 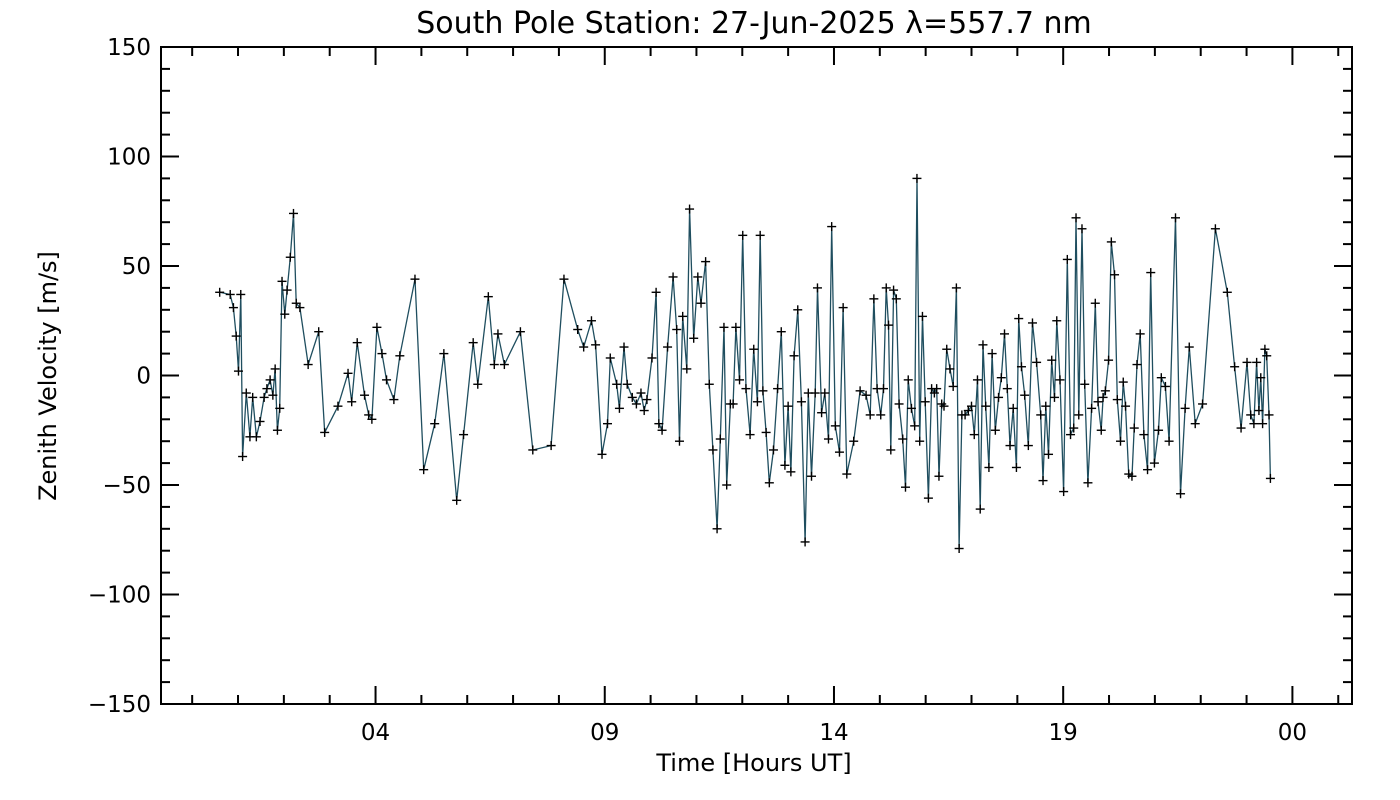 I want to click on x-tick-label: 09, so click(x=604, y=733).